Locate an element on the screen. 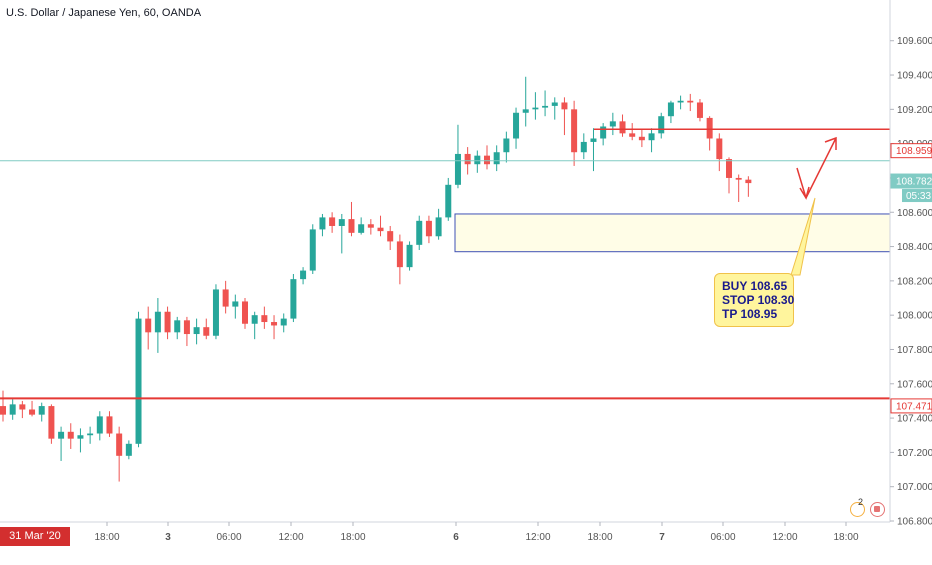  price-tick-label: 109.400 is located at coordinates (914, 76).